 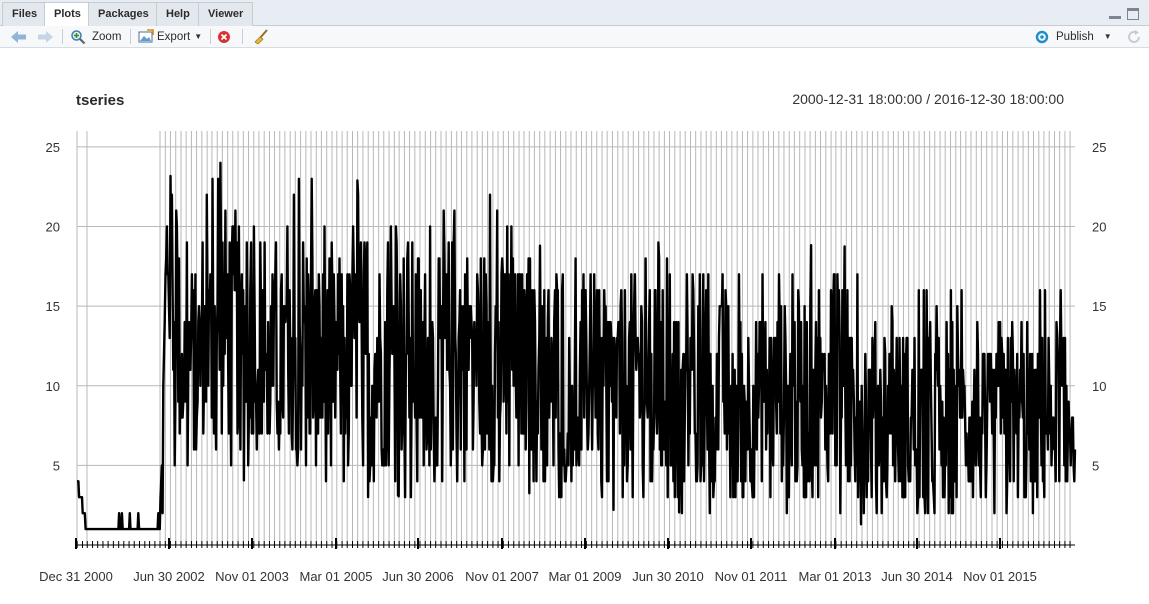 I want to click on x-tick-label: Nov 01 2007, so click(x=502, y=576).